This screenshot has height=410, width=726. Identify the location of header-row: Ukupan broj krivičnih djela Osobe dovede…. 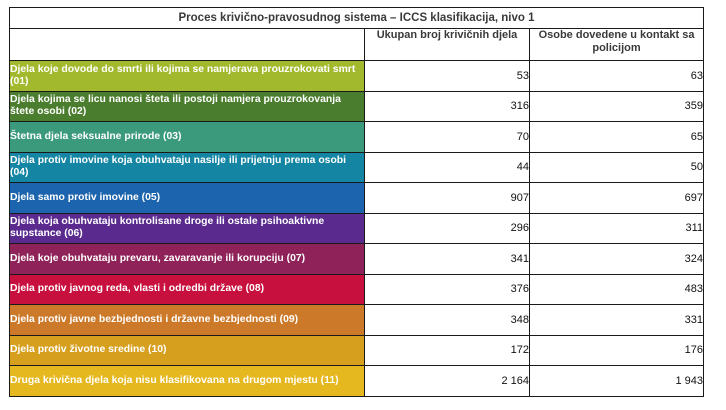
(357, 44).